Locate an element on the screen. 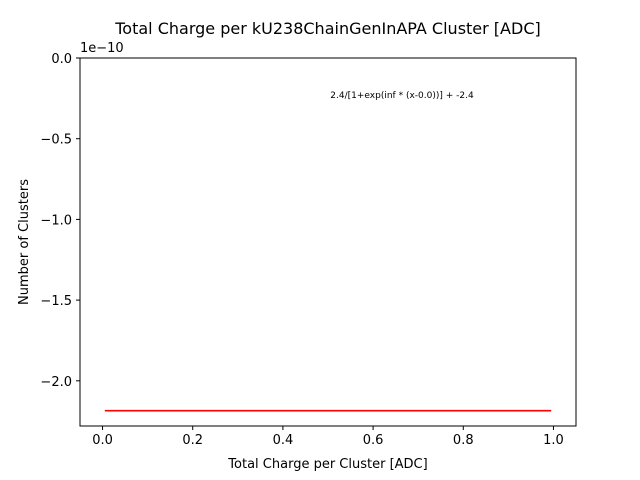 The image size is (640, 480). y-tick-label: −1.0 is located at coordinates (56, 220).